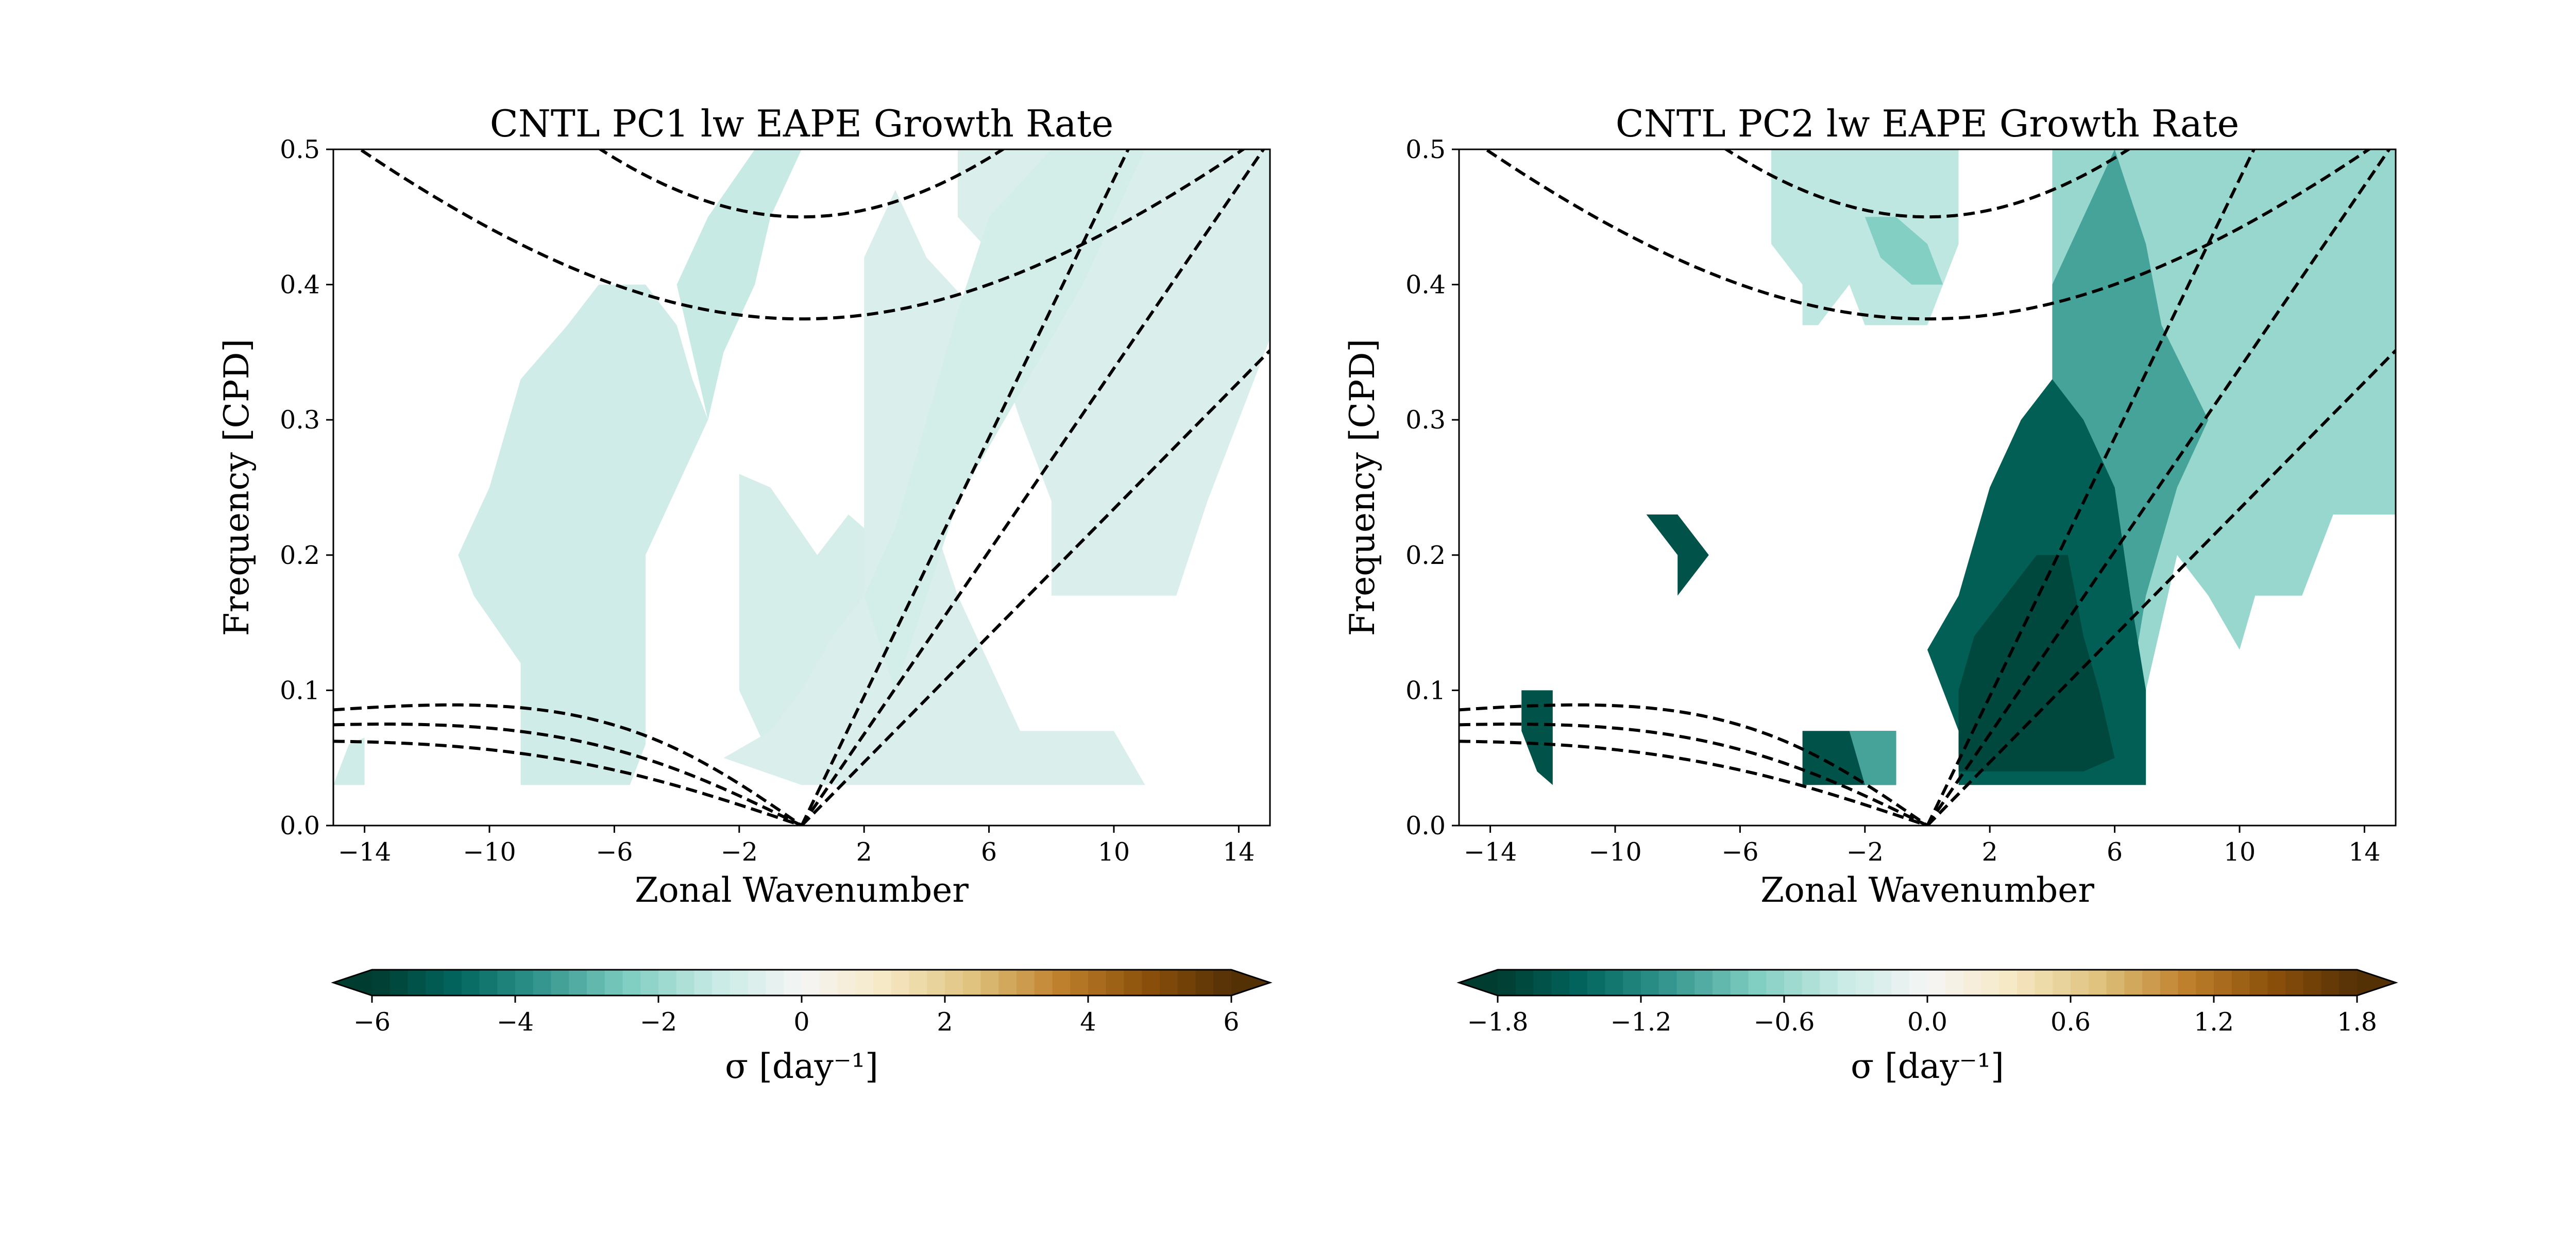  What do you see at coordinates (802, 1003) in the screenshot?
I see `colorbar: −6 −4 −2 0 2 4 6` at bounding box center [802, 1003].